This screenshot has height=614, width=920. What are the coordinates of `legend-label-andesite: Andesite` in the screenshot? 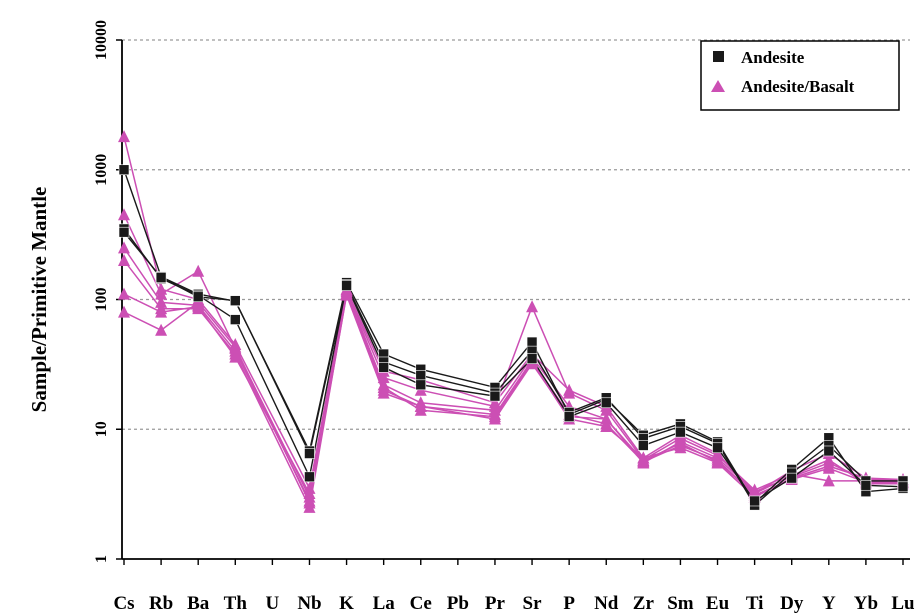 It's located at (773, 57).